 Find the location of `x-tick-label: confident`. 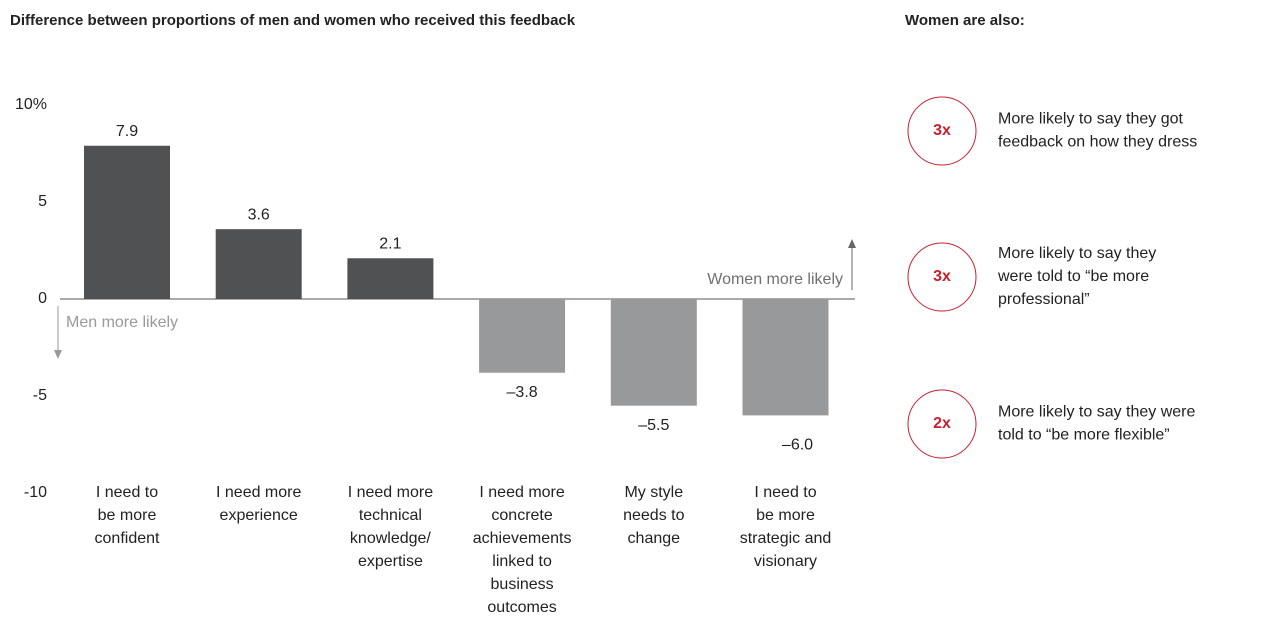

x-tick-label: confident is located at coordinates (127, 538).